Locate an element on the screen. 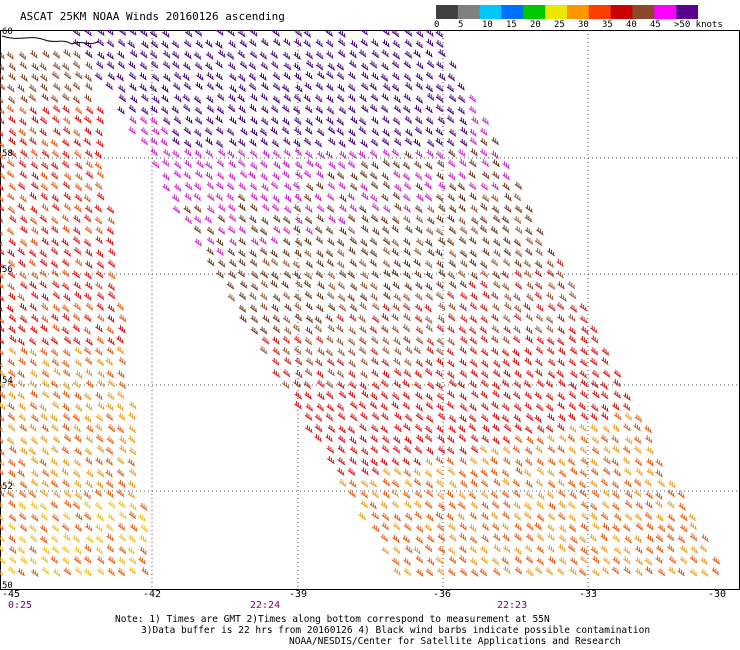 The image size is (740, 650). wind-speed-colorbar is located at coordinates (567, 12).